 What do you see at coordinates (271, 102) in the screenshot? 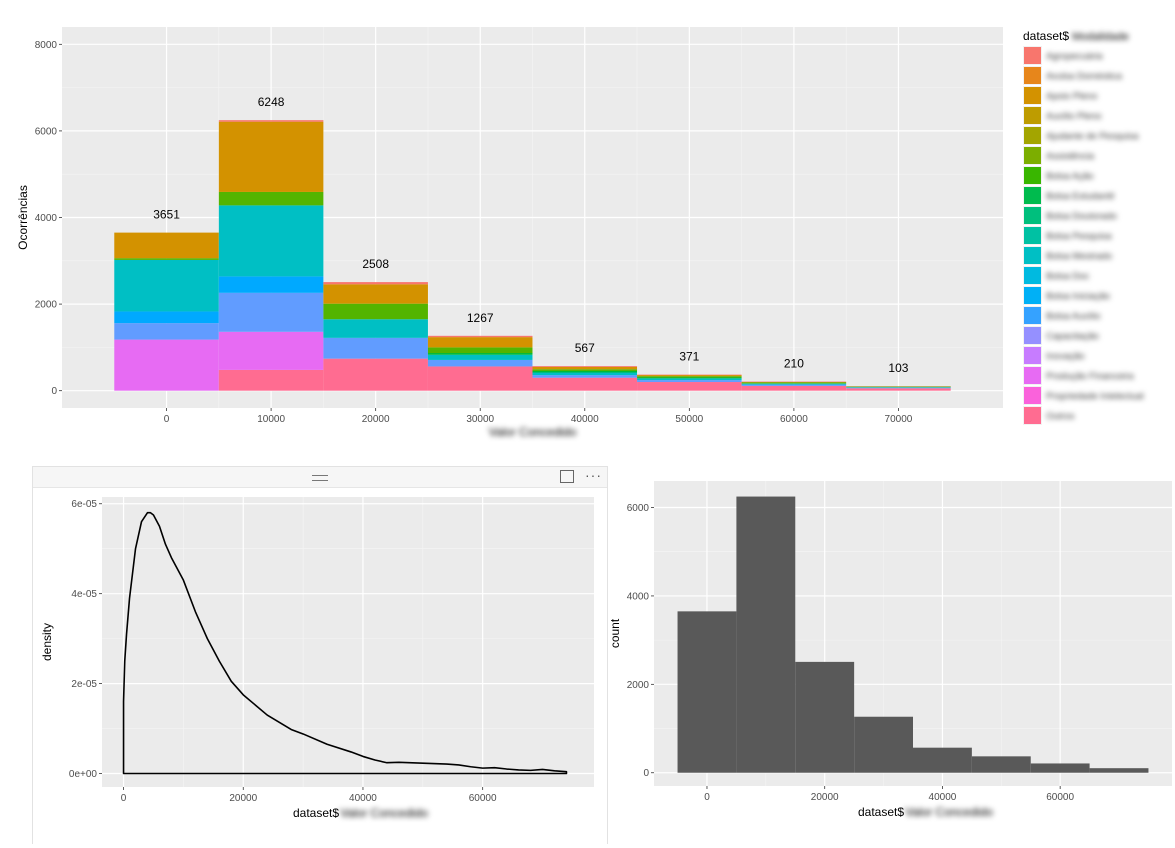
I see `bar-total-label: 6248` at bounding box center [271, 102].